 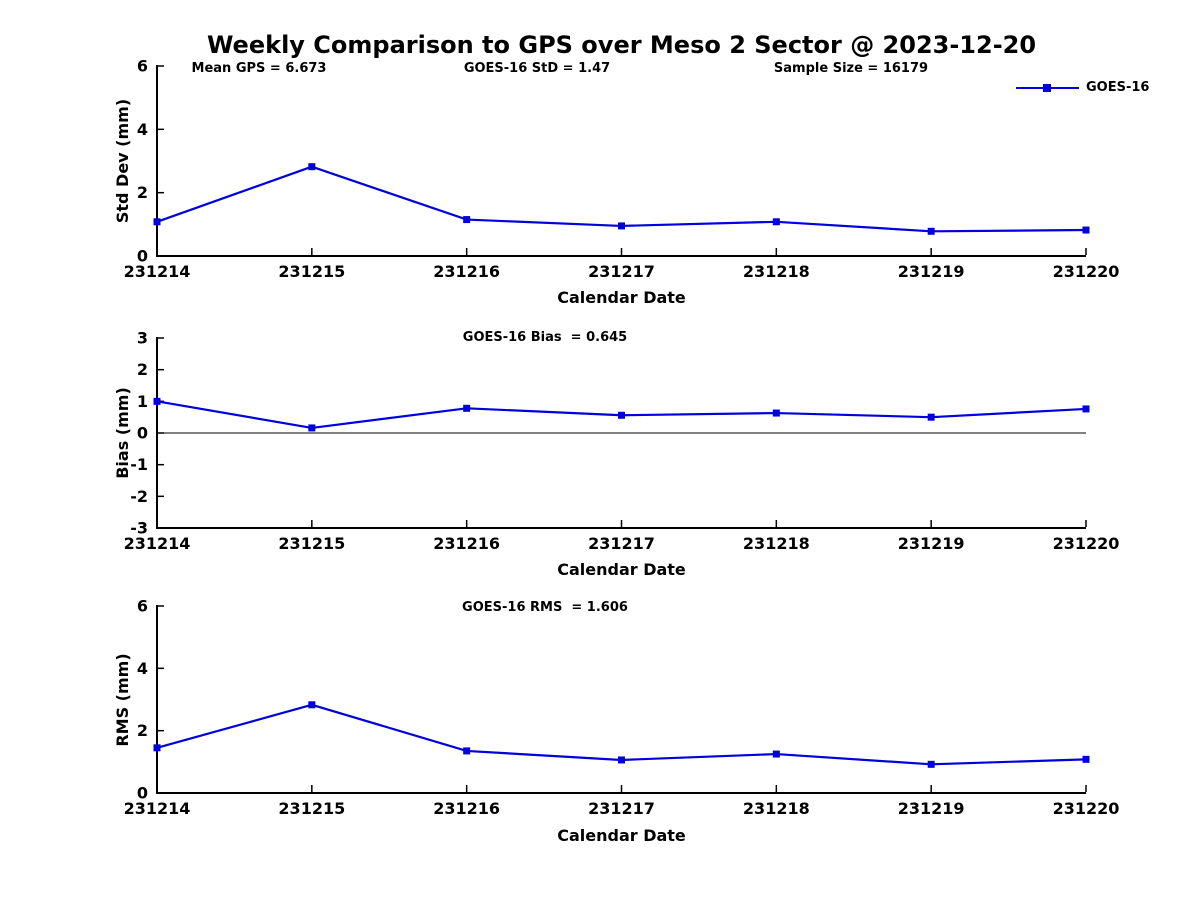 I want to click on legend-label: GOES-16, so click(x=1118, y=87).